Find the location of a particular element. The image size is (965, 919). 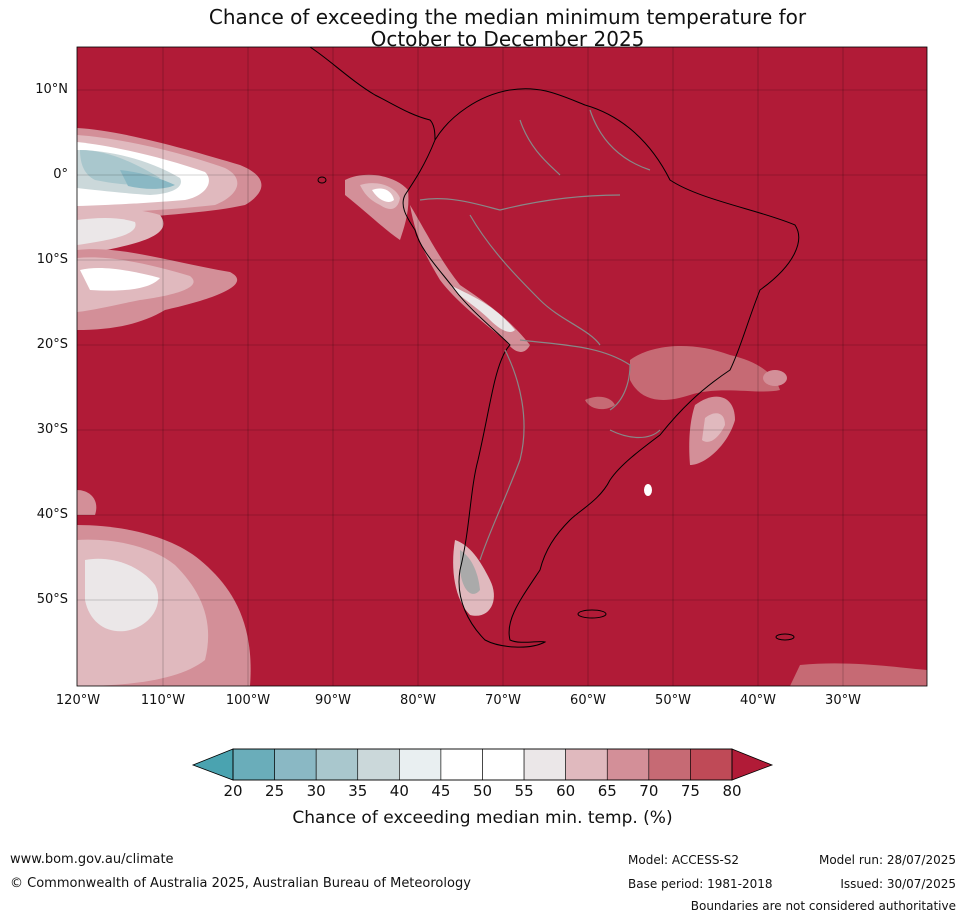

lat-label-40s: 40°S is located at coordinates (52, 514).